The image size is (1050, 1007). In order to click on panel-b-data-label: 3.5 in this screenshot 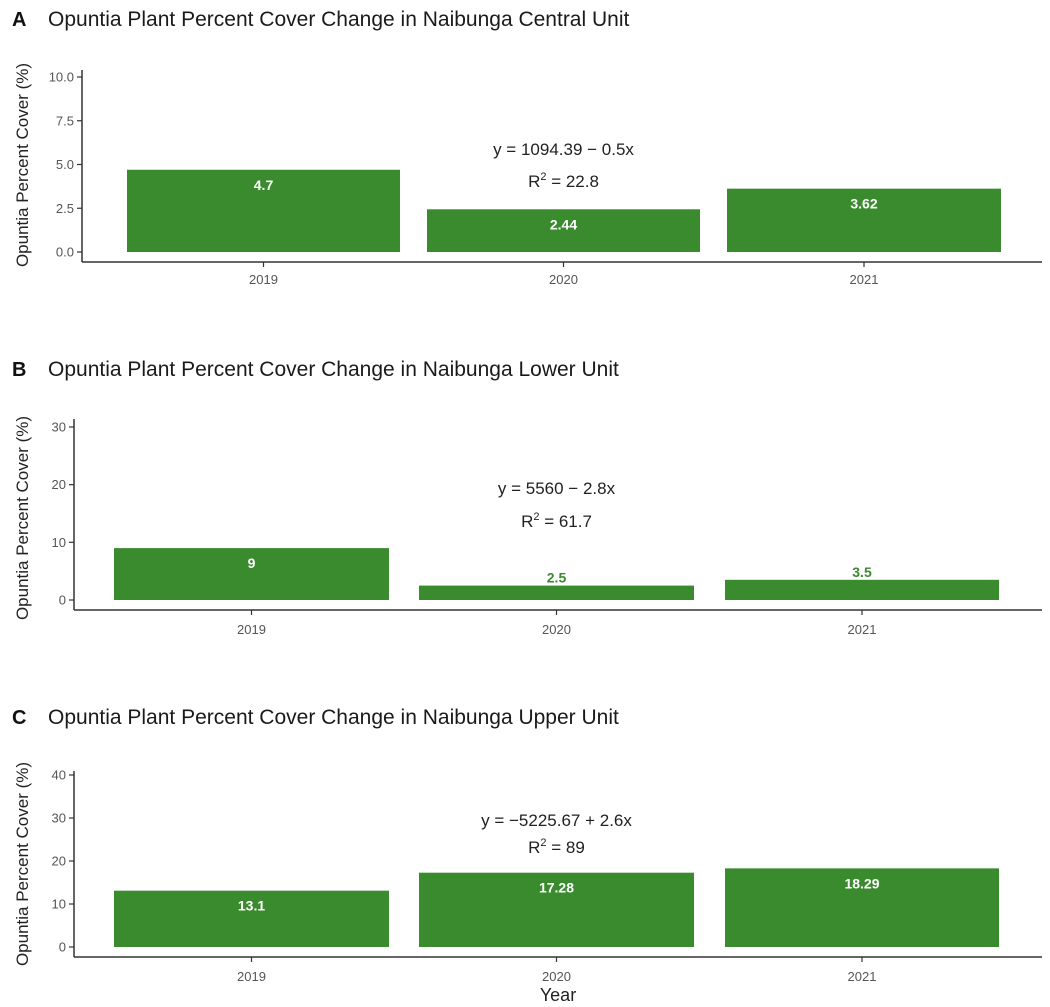, I will do `click(862, 572)`.